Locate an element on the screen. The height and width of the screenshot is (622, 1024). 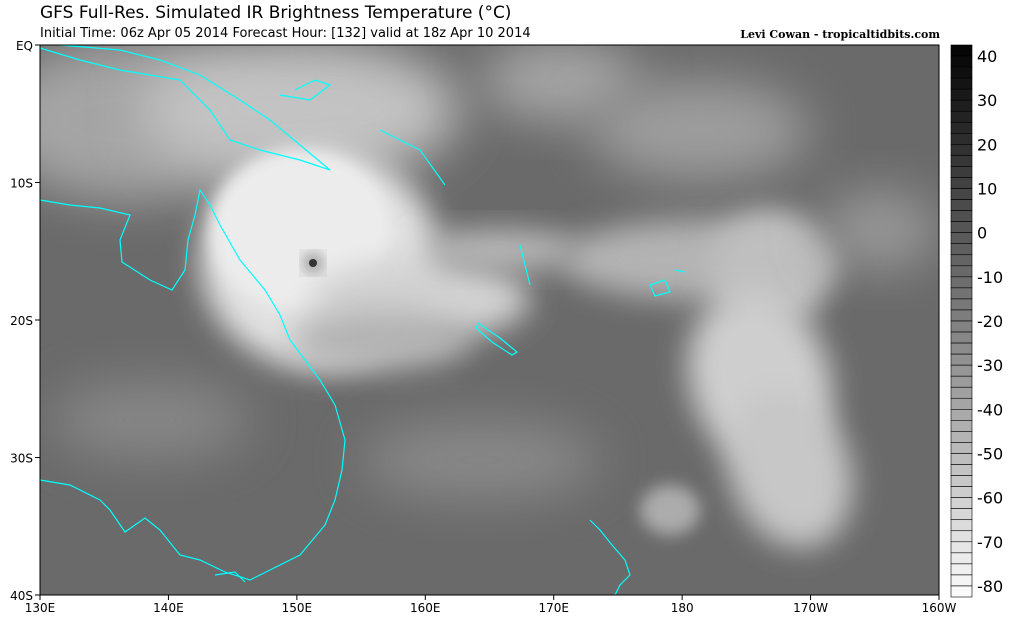
lon-label: 170E is located at coordinates (553, 608).